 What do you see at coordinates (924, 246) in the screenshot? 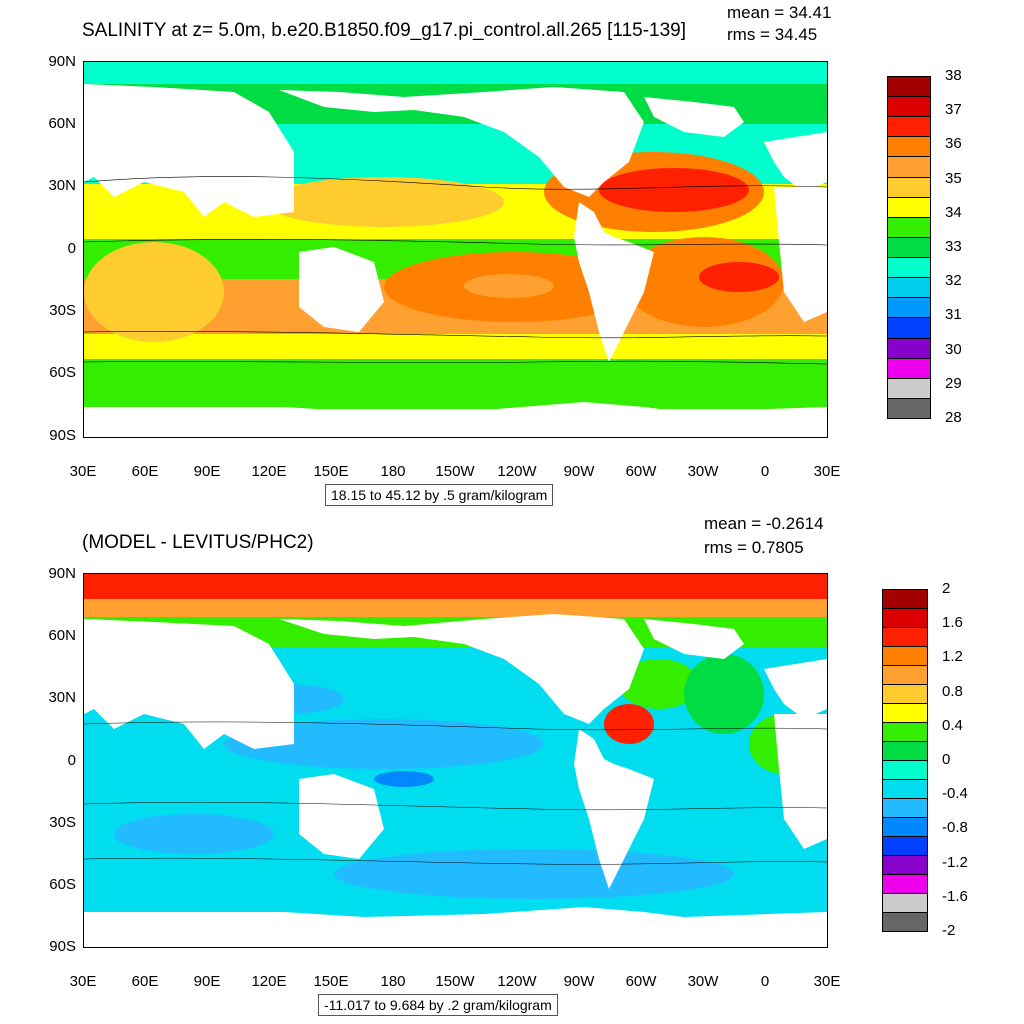
I see `salinity-colorbar: 38 37 36 35 34 33 32 31 30 29 28` at bounding box center [924, 246].